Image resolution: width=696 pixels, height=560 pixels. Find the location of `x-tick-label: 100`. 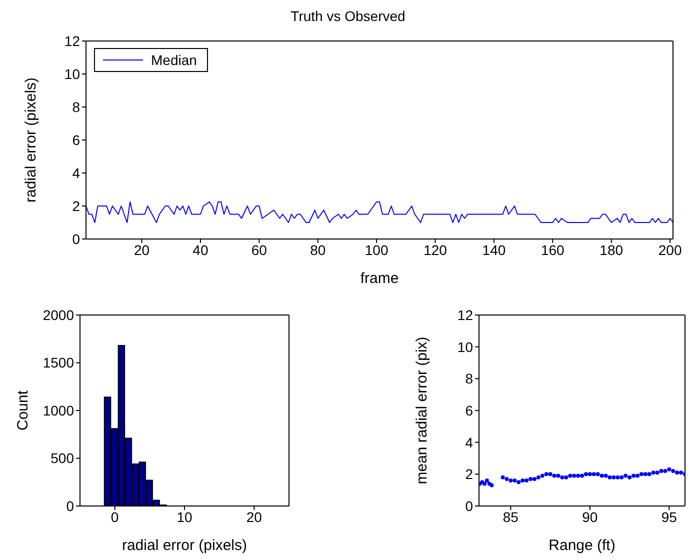

x-tick-label: 100 is located at coordinates (376, 250).